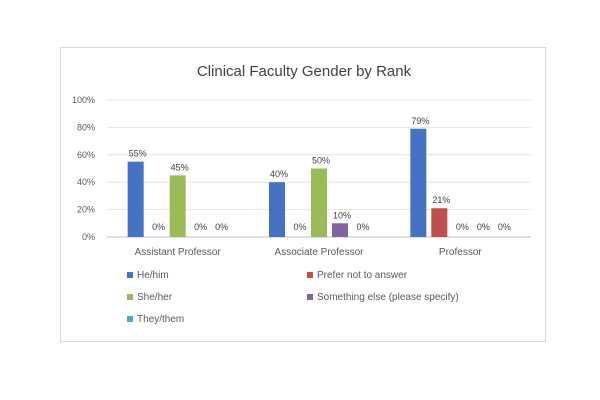 Image resolution: width=600 pixels, height=400 pixels. Describe the element at coordinates (287, 182) in the screenshot. I see `bars` at that location.